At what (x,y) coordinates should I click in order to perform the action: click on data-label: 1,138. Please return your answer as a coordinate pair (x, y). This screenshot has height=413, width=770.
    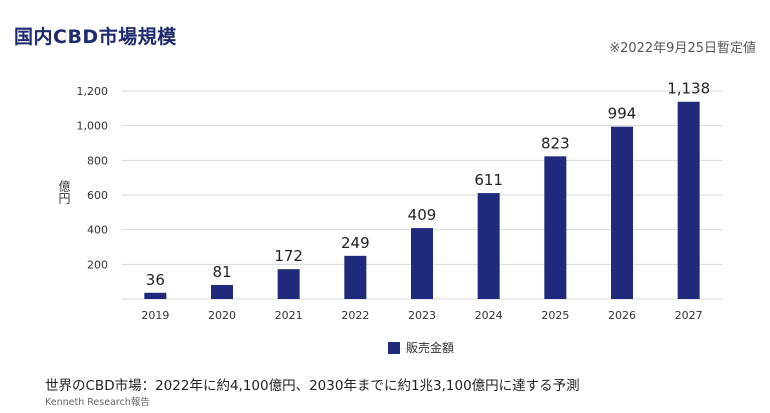
    Looking at the image, I should click on (688, 89).